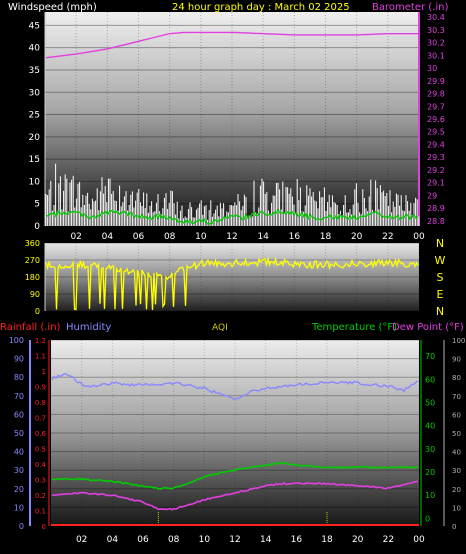 This screenshot has height=554, width=466. I want to click on wind-y-tick-label: 15, so click(34, 160).